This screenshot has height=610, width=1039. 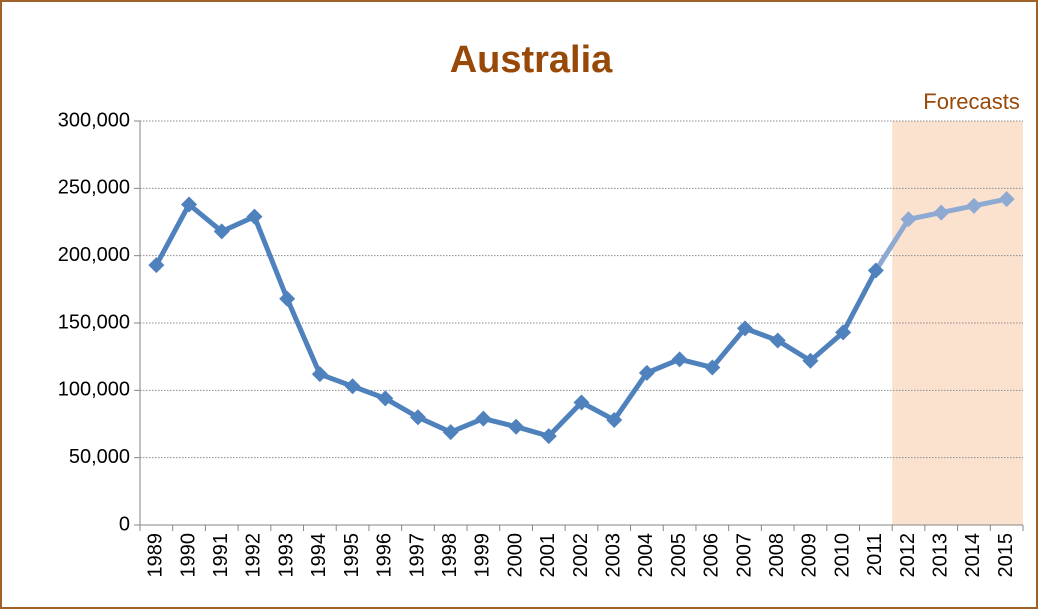 What do you see at coordinates (483, 555) in the screenshot?
I see `x-tick-label: 1999` at bounding box center [483, 555].